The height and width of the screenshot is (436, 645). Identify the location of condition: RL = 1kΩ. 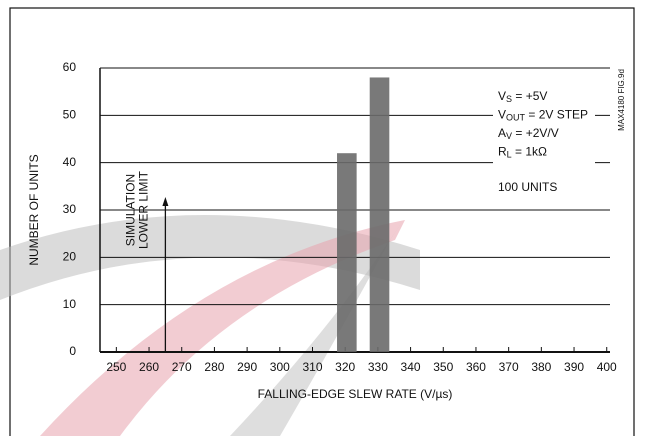
(522, 152).